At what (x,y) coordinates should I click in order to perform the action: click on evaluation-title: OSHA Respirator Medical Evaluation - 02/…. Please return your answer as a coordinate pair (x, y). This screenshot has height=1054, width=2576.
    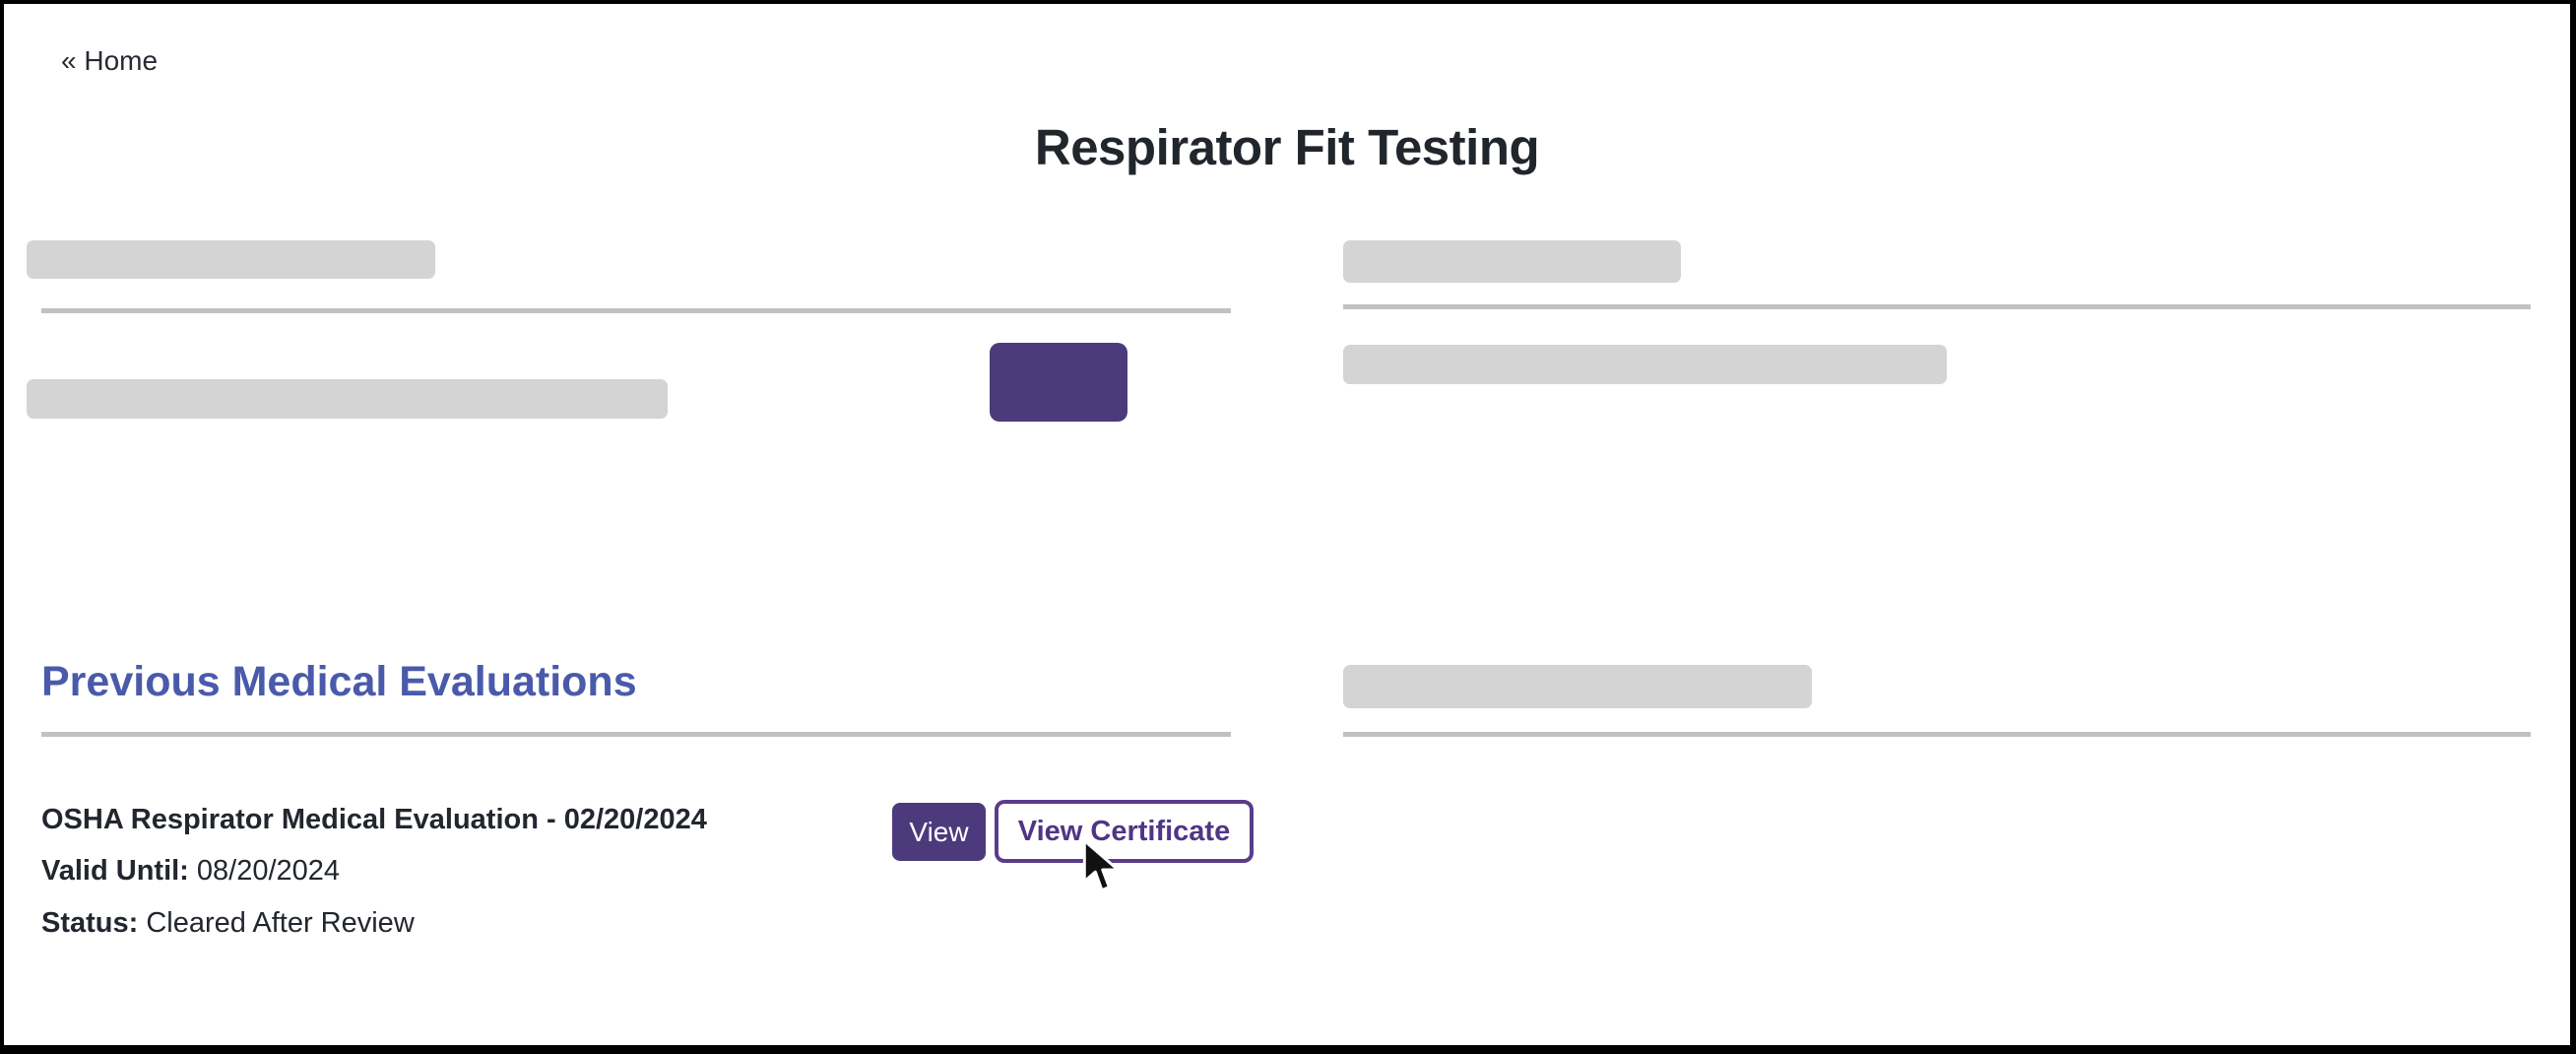
    Looking at the image, I should click on (374, 819).